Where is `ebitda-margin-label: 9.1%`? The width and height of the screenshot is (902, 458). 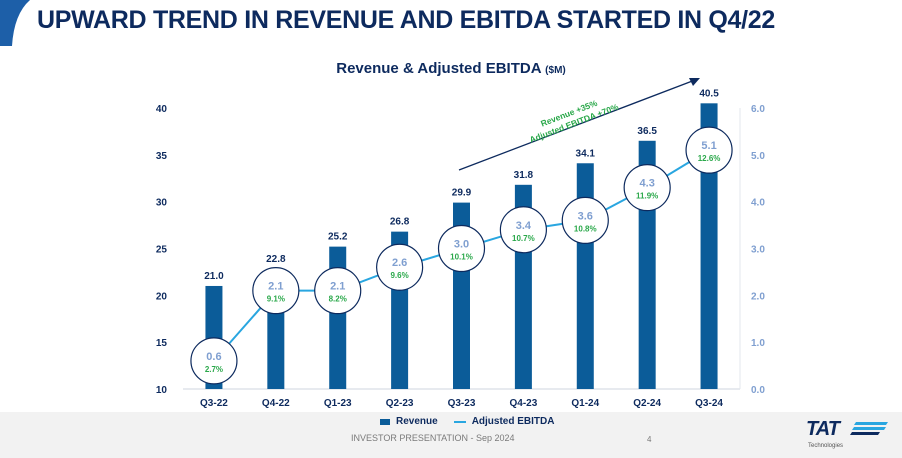 ebitda-margin-label: 9.1% is located at coordinates (276, 299).